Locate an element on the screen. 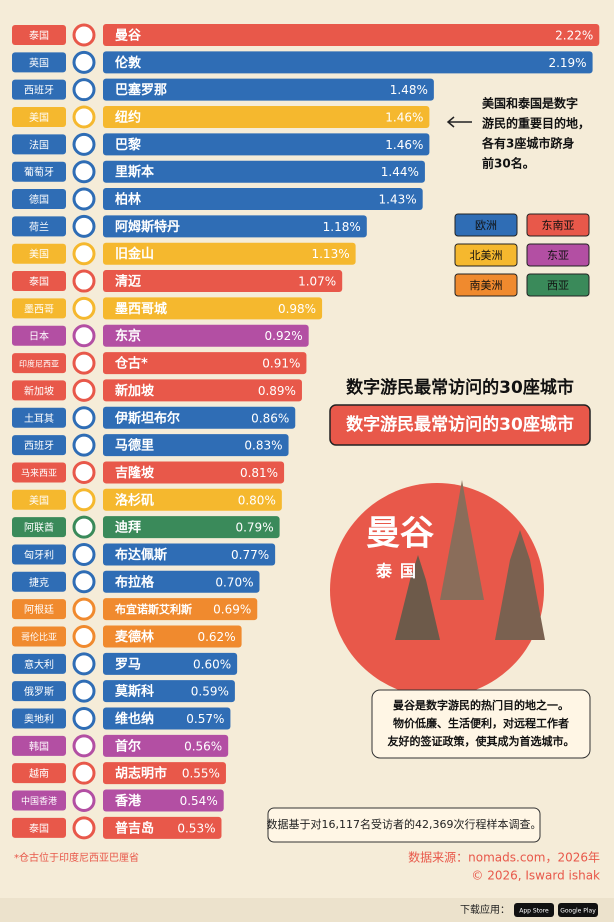 This screenshot has width=614, height=922. category-label: 布达佩斯 is located at coordinates (141, 555).